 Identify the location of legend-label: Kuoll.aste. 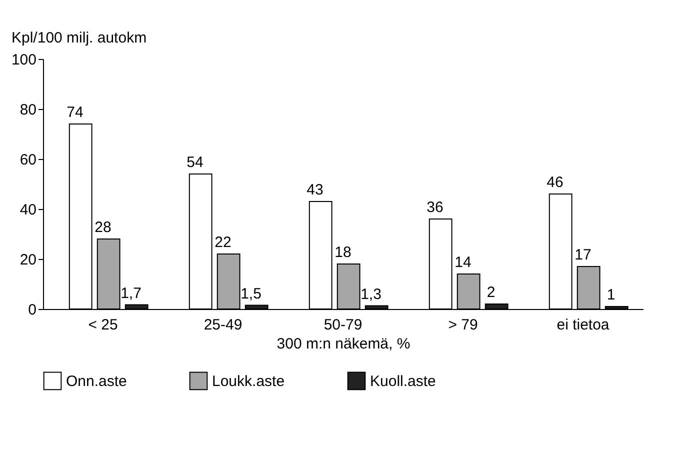
(403, 381).